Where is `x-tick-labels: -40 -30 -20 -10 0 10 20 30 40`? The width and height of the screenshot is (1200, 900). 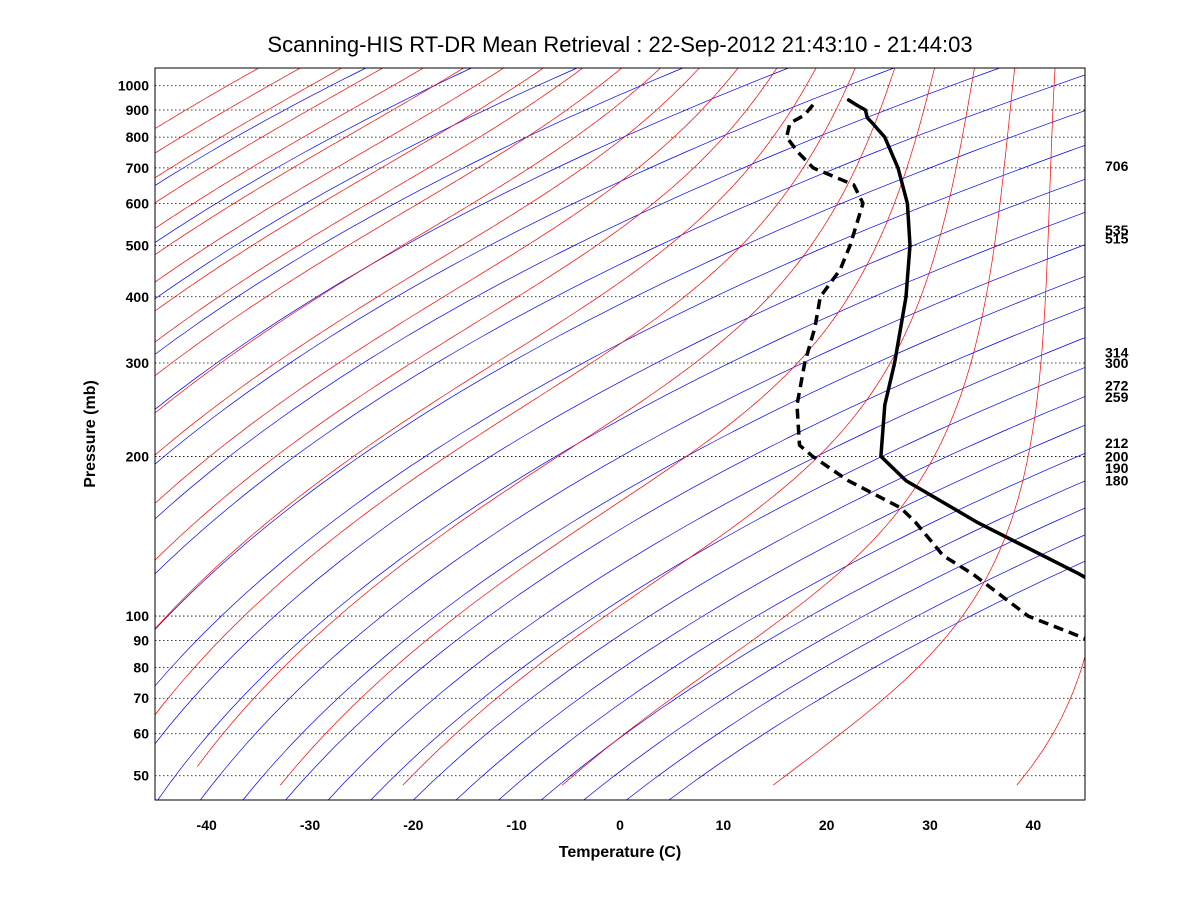
x-tick-labels: -40 -30 -20 -10 0 10 20 30 40 is located at coordinates (619, 825).